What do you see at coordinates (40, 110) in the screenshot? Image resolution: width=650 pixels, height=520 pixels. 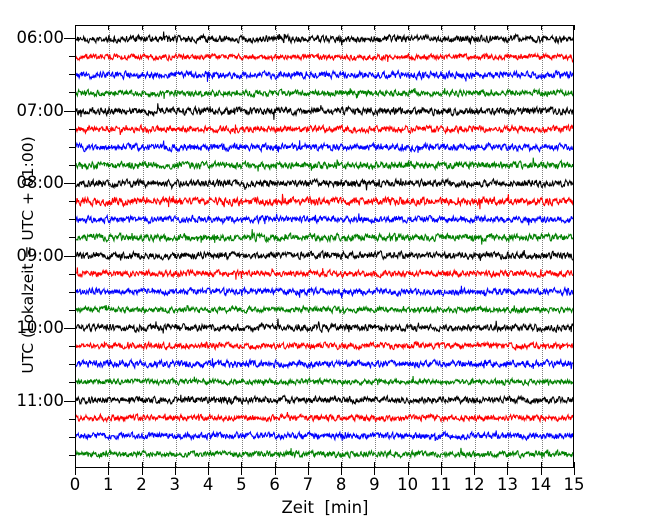 I see `y-axis-tick-label: 07:00` at bounding box center [40, 110].